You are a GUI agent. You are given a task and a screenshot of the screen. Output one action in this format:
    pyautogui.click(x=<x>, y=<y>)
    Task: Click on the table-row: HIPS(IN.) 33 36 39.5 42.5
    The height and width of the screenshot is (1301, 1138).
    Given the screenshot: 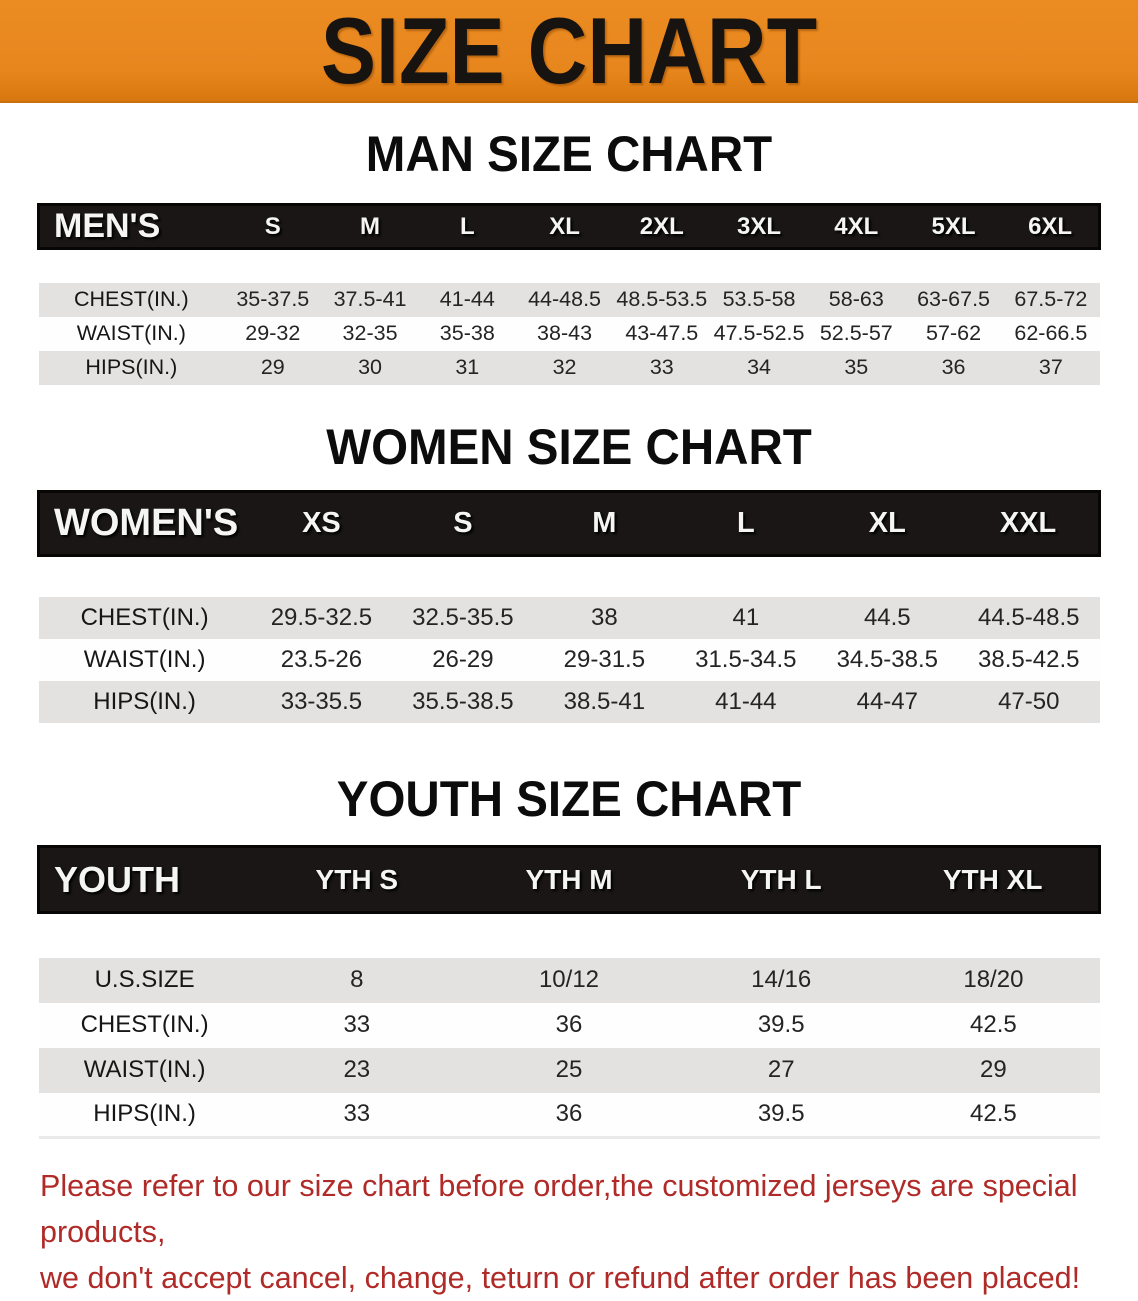 What is the action you would take?
    pyautogui.click(x=569, y=1115)
    